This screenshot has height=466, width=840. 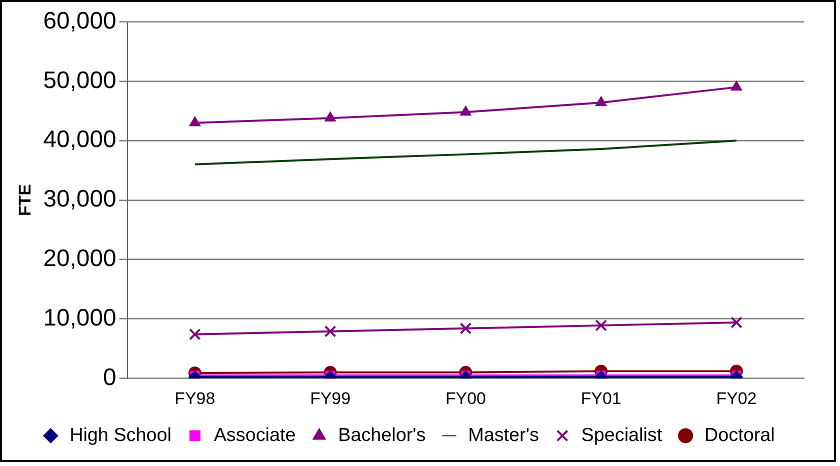 I want to click on y-tick-label: 60,000, so click(x=79, y=20).